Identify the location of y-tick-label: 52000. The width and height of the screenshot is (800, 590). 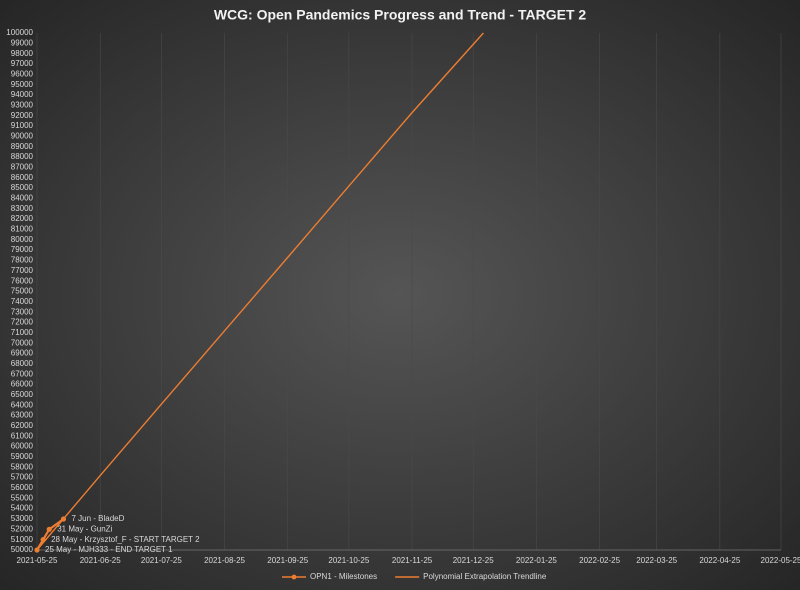
(22, 528).